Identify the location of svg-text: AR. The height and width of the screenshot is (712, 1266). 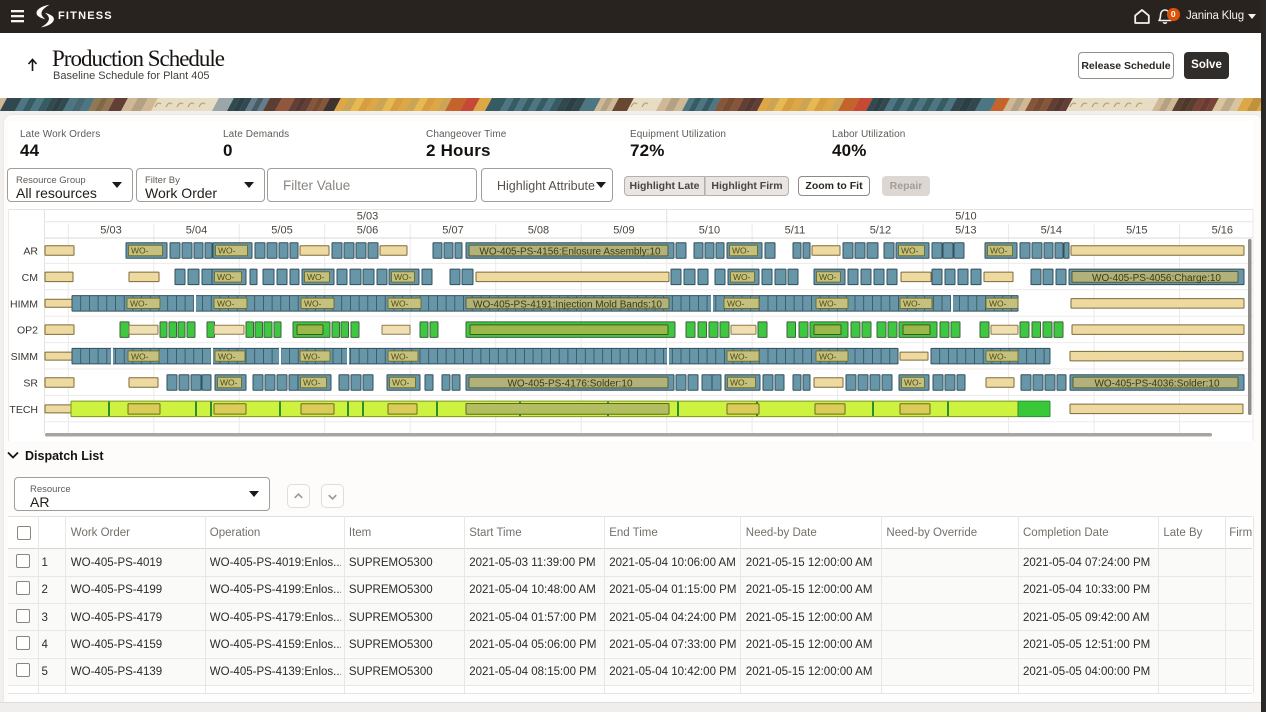
(30, 252).